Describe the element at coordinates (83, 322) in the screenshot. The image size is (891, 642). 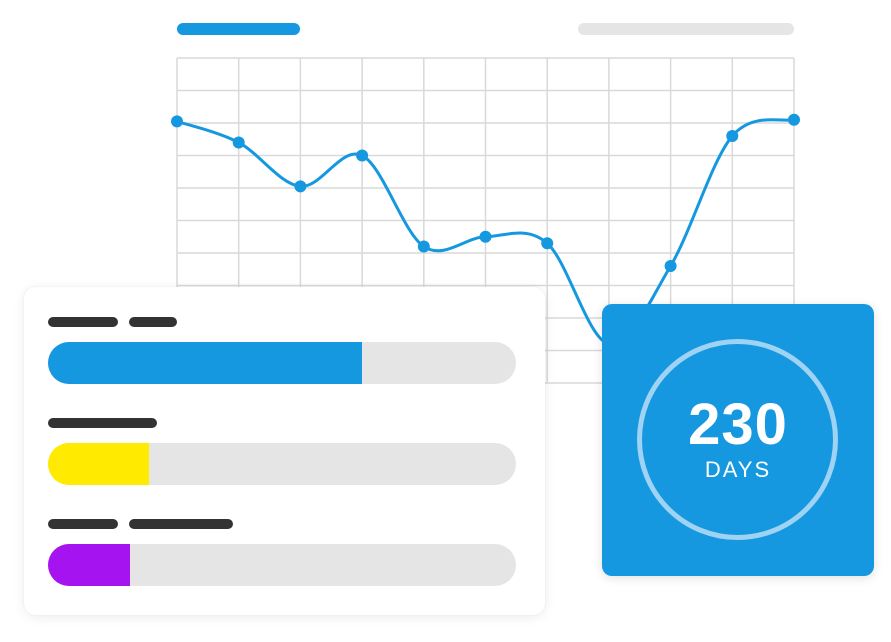
I see `bar-1-label-placeholder-a` at that location.